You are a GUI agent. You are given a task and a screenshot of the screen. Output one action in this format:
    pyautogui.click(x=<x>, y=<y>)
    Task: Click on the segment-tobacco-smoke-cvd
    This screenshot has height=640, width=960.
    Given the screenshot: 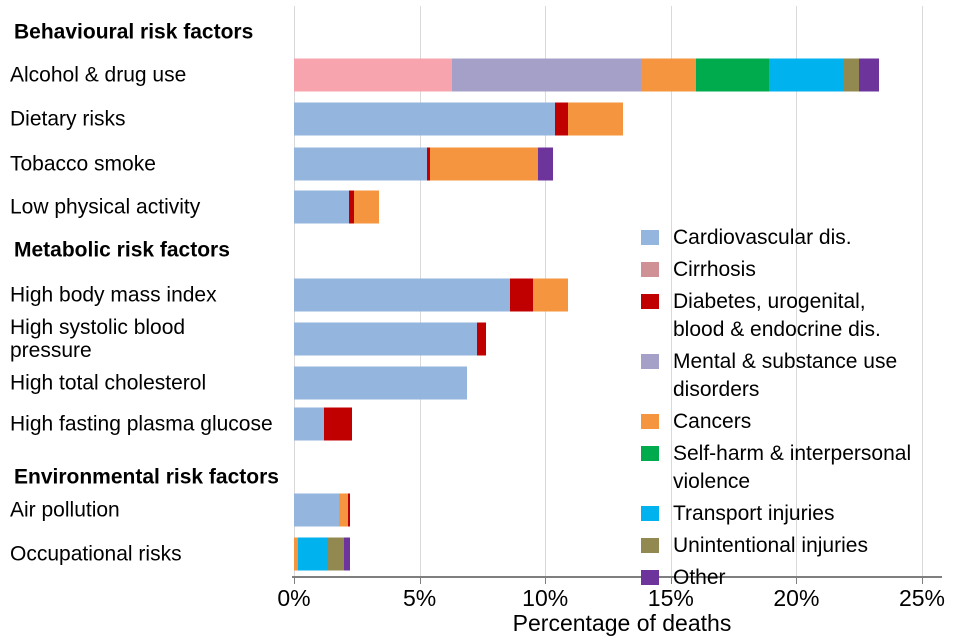 What is the action you would take?
    pyautogui.click(x=361, y=163)
    